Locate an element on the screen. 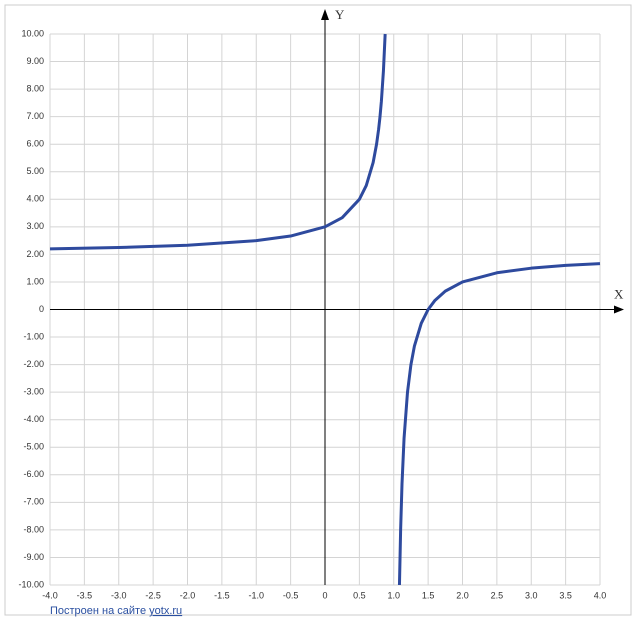 This screenshot has width=638, height=625. y-tick-label: -9.00 is located at coordinates (33, 557).